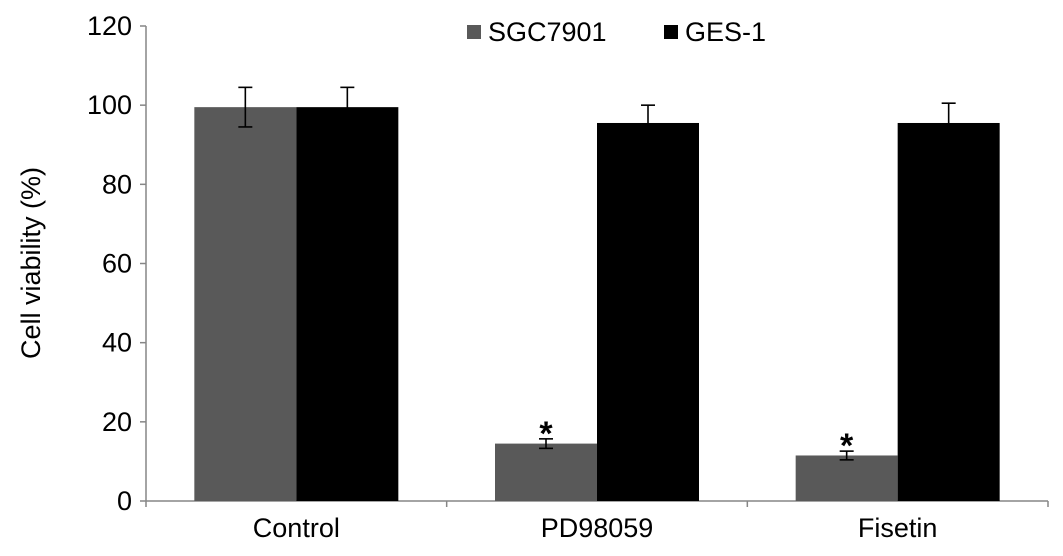  Describe the element at coordinates (898, 528) in the screenshot. I see `x-category-label: Fisetin` at that location.